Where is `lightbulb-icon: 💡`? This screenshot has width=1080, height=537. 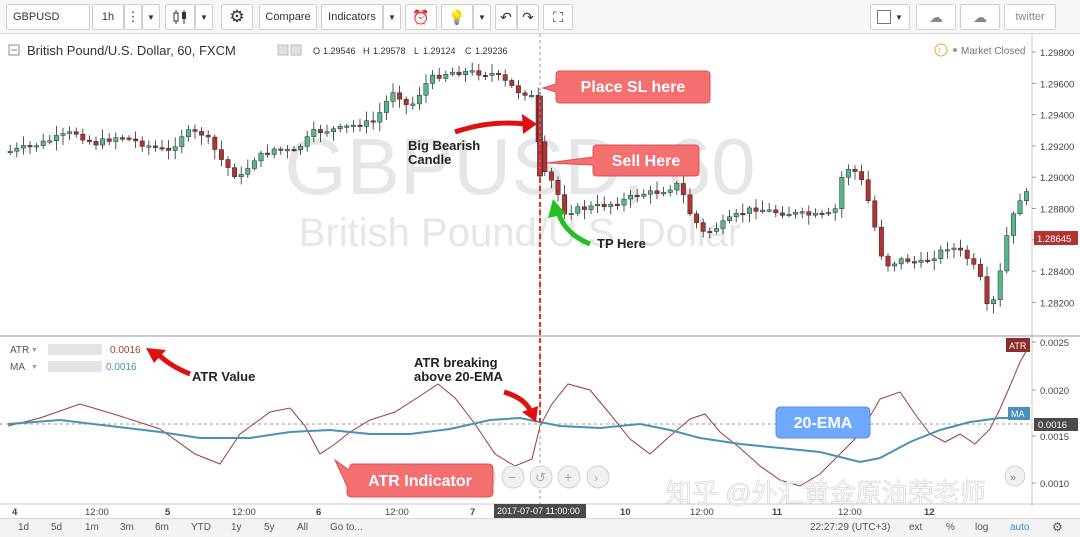 lightbulb-icon: 💡 is located at coordinates (457, 17).